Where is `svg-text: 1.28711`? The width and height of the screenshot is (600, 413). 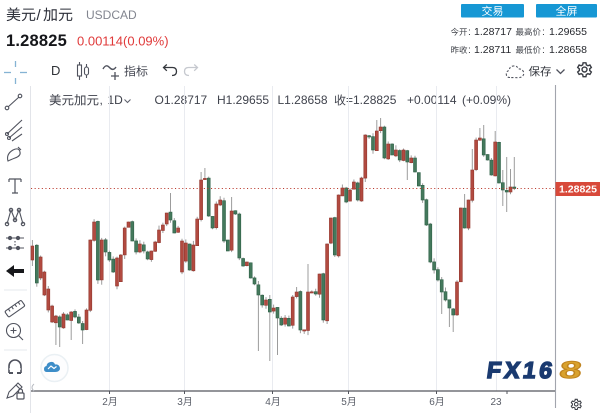
svg-text: 1.28711 is located at coordinates (492, 50).